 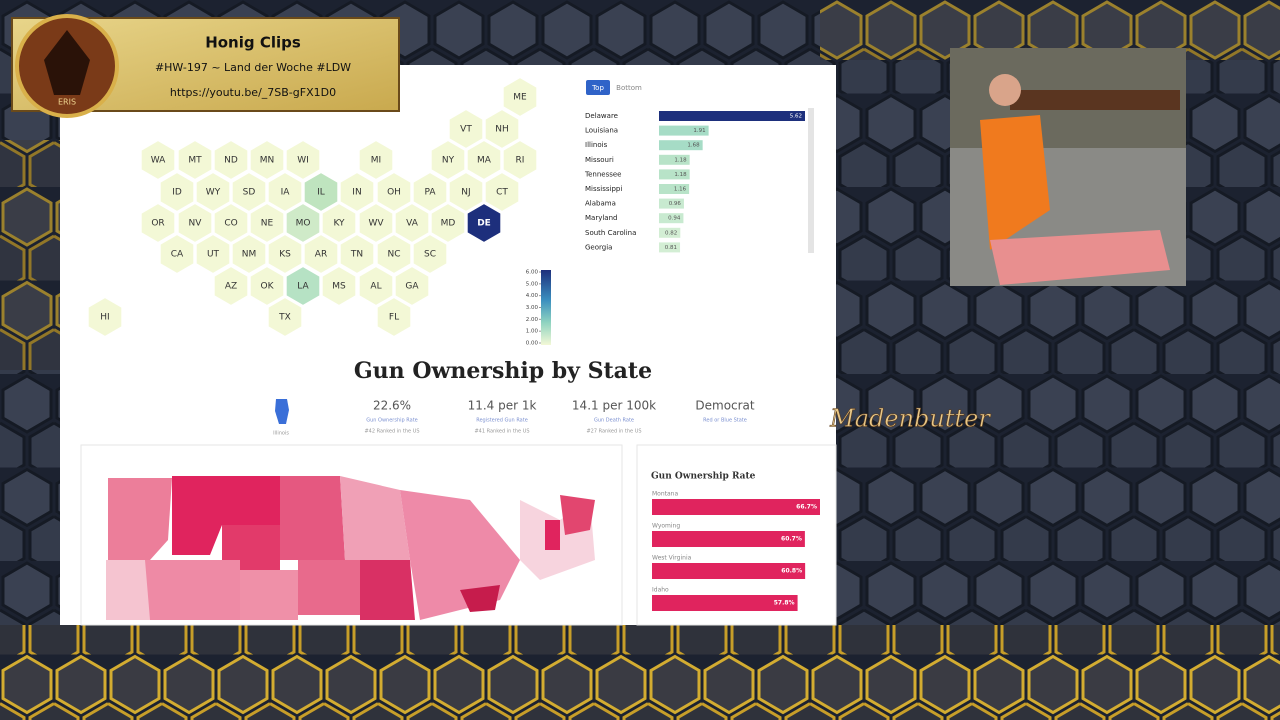 I want to click on state-label: FL, so click(x=394, y=318).